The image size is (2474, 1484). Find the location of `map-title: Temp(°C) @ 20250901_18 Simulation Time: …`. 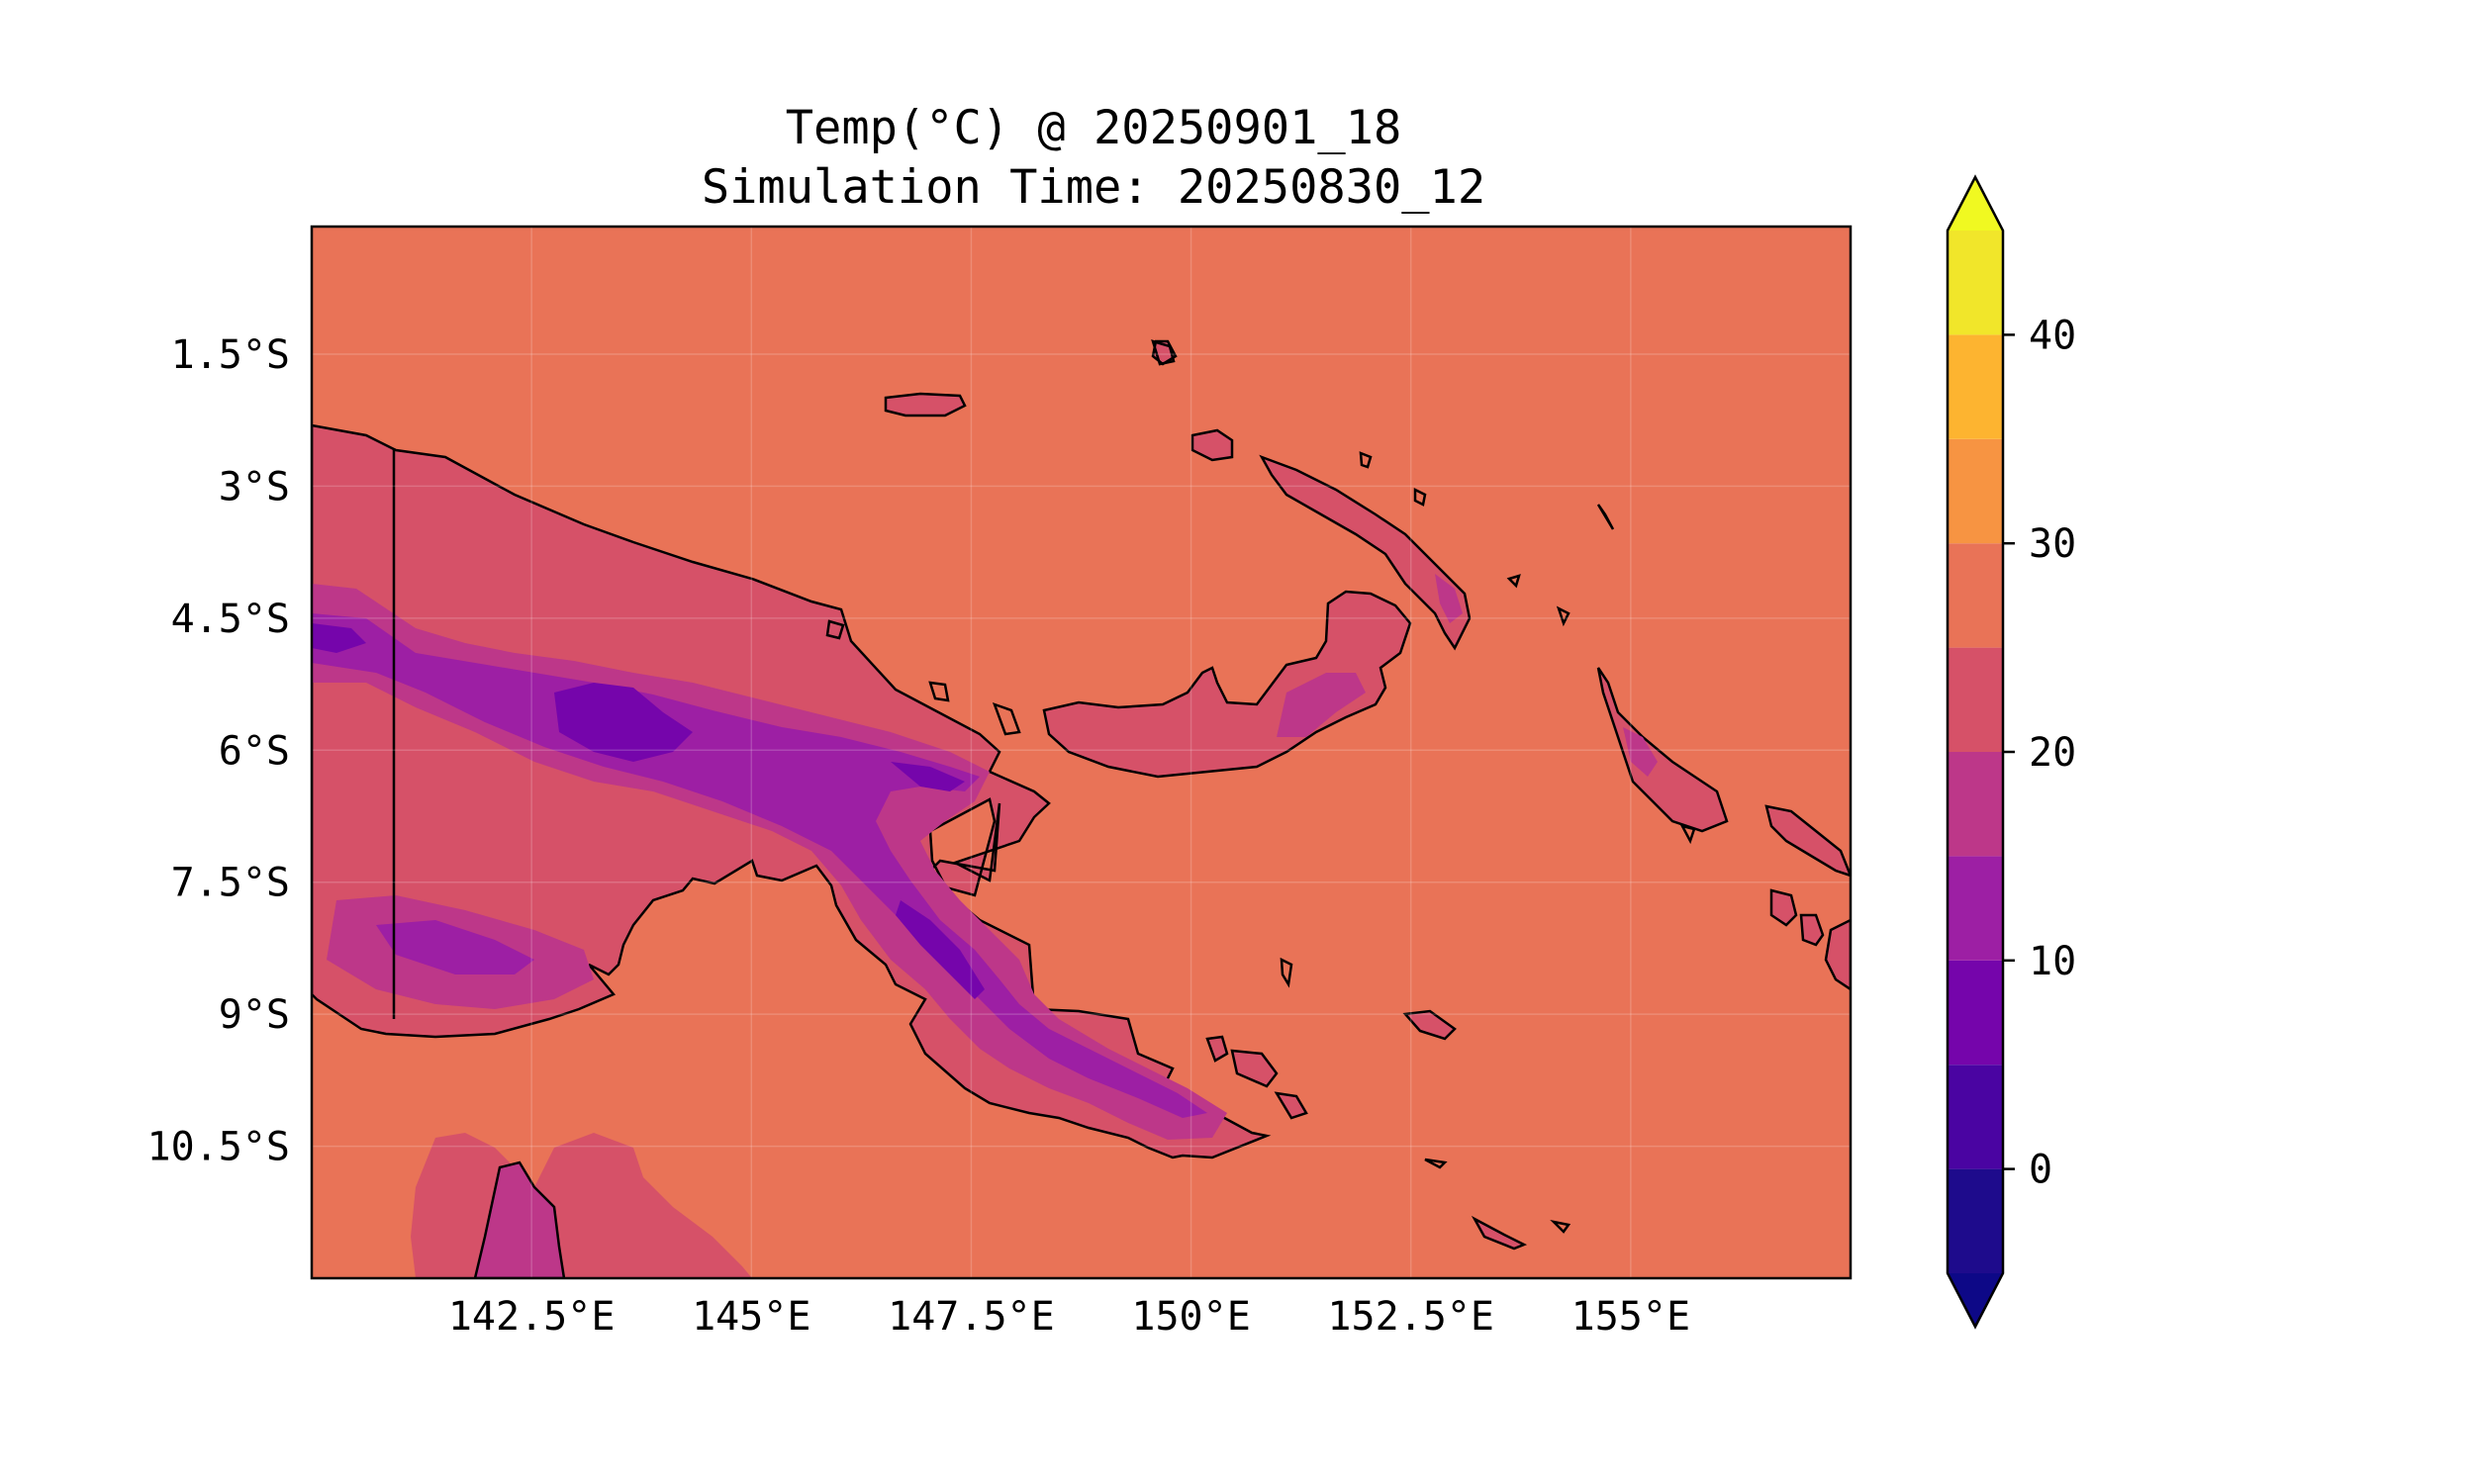

map-title: Temp(°C) @ 20250901_18 Simulation Time: … is located at coordinates (1094, 158).